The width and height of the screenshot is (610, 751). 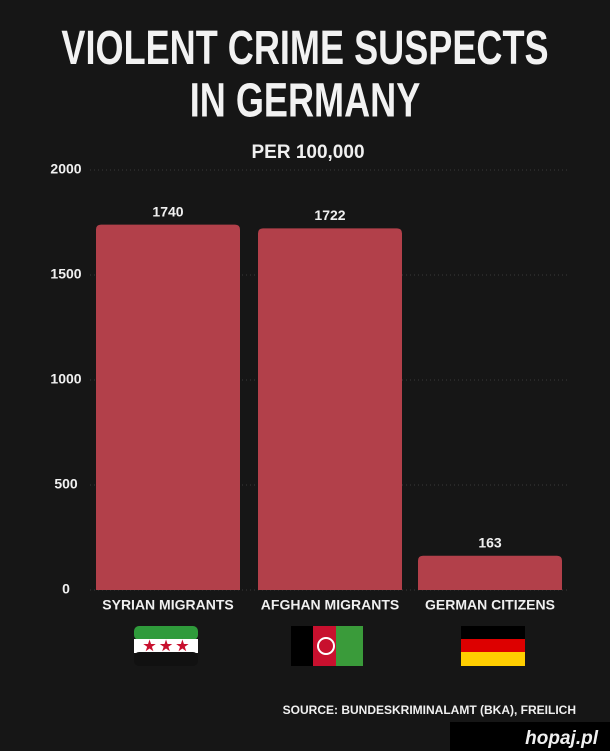 What do you see at coordinates (329, 215) in the screenshot?
I see `value-label: 1722` at bounding box center [329, 215].